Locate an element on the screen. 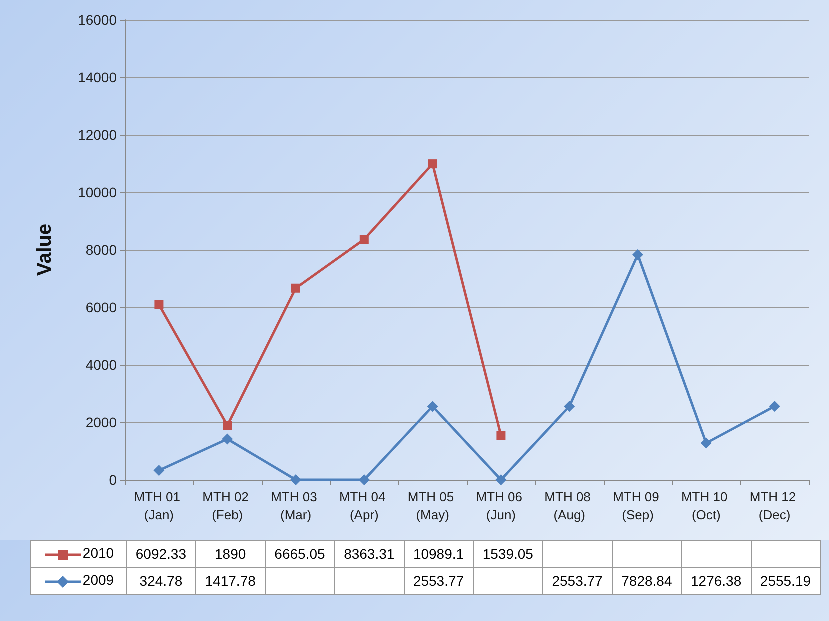 The image size is (829, 621). y-tick-label: 12000 is located at coordinates (98, 135).